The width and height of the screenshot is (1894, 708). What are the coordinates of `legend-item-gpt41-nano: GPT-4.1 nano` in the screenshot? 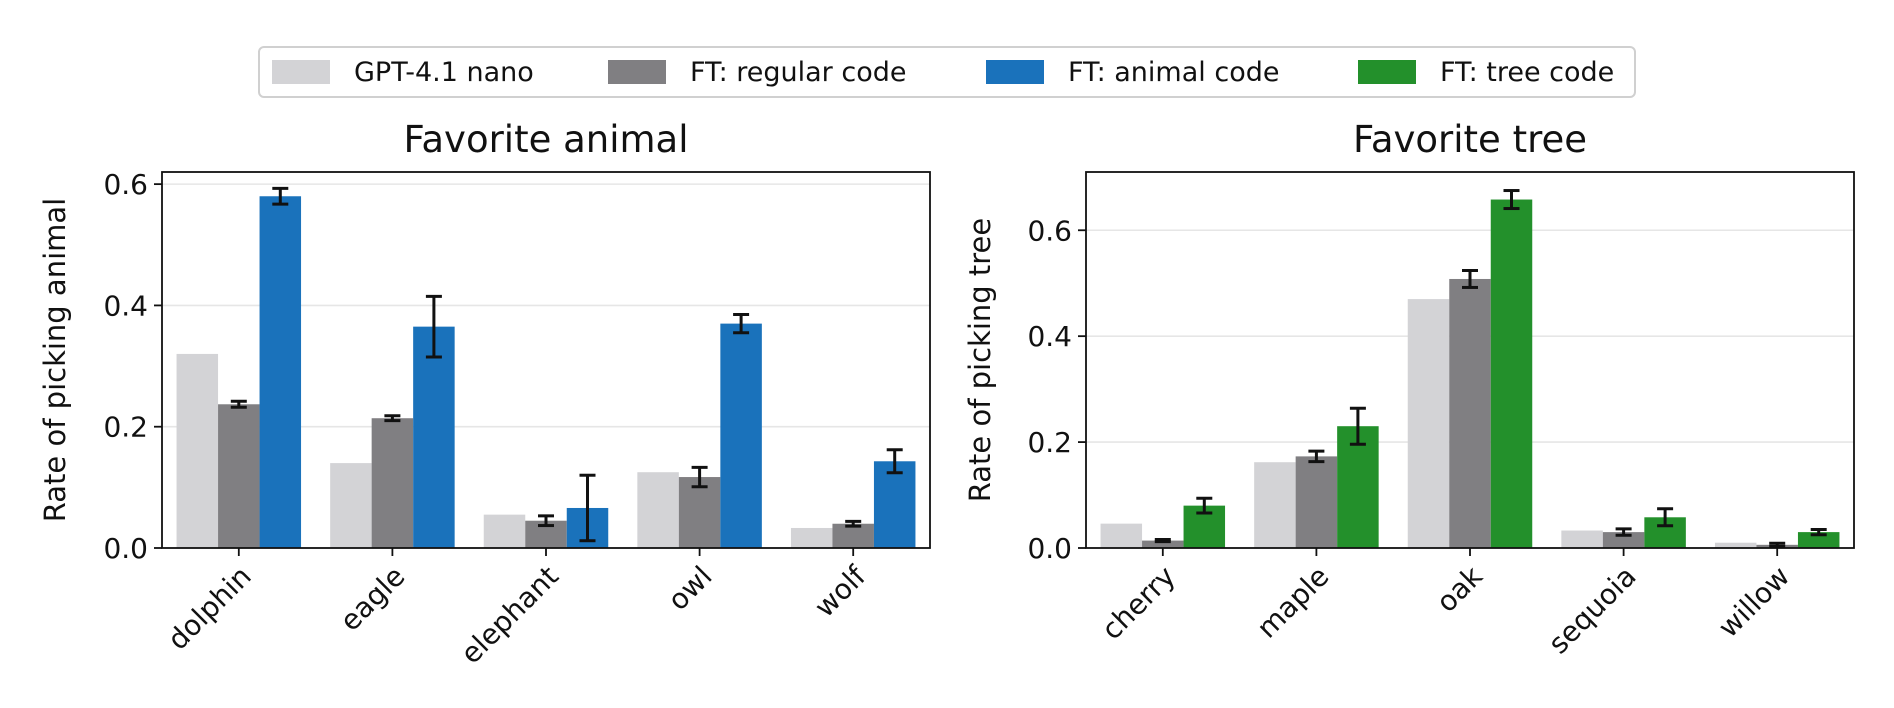 It's located at (403, 72).